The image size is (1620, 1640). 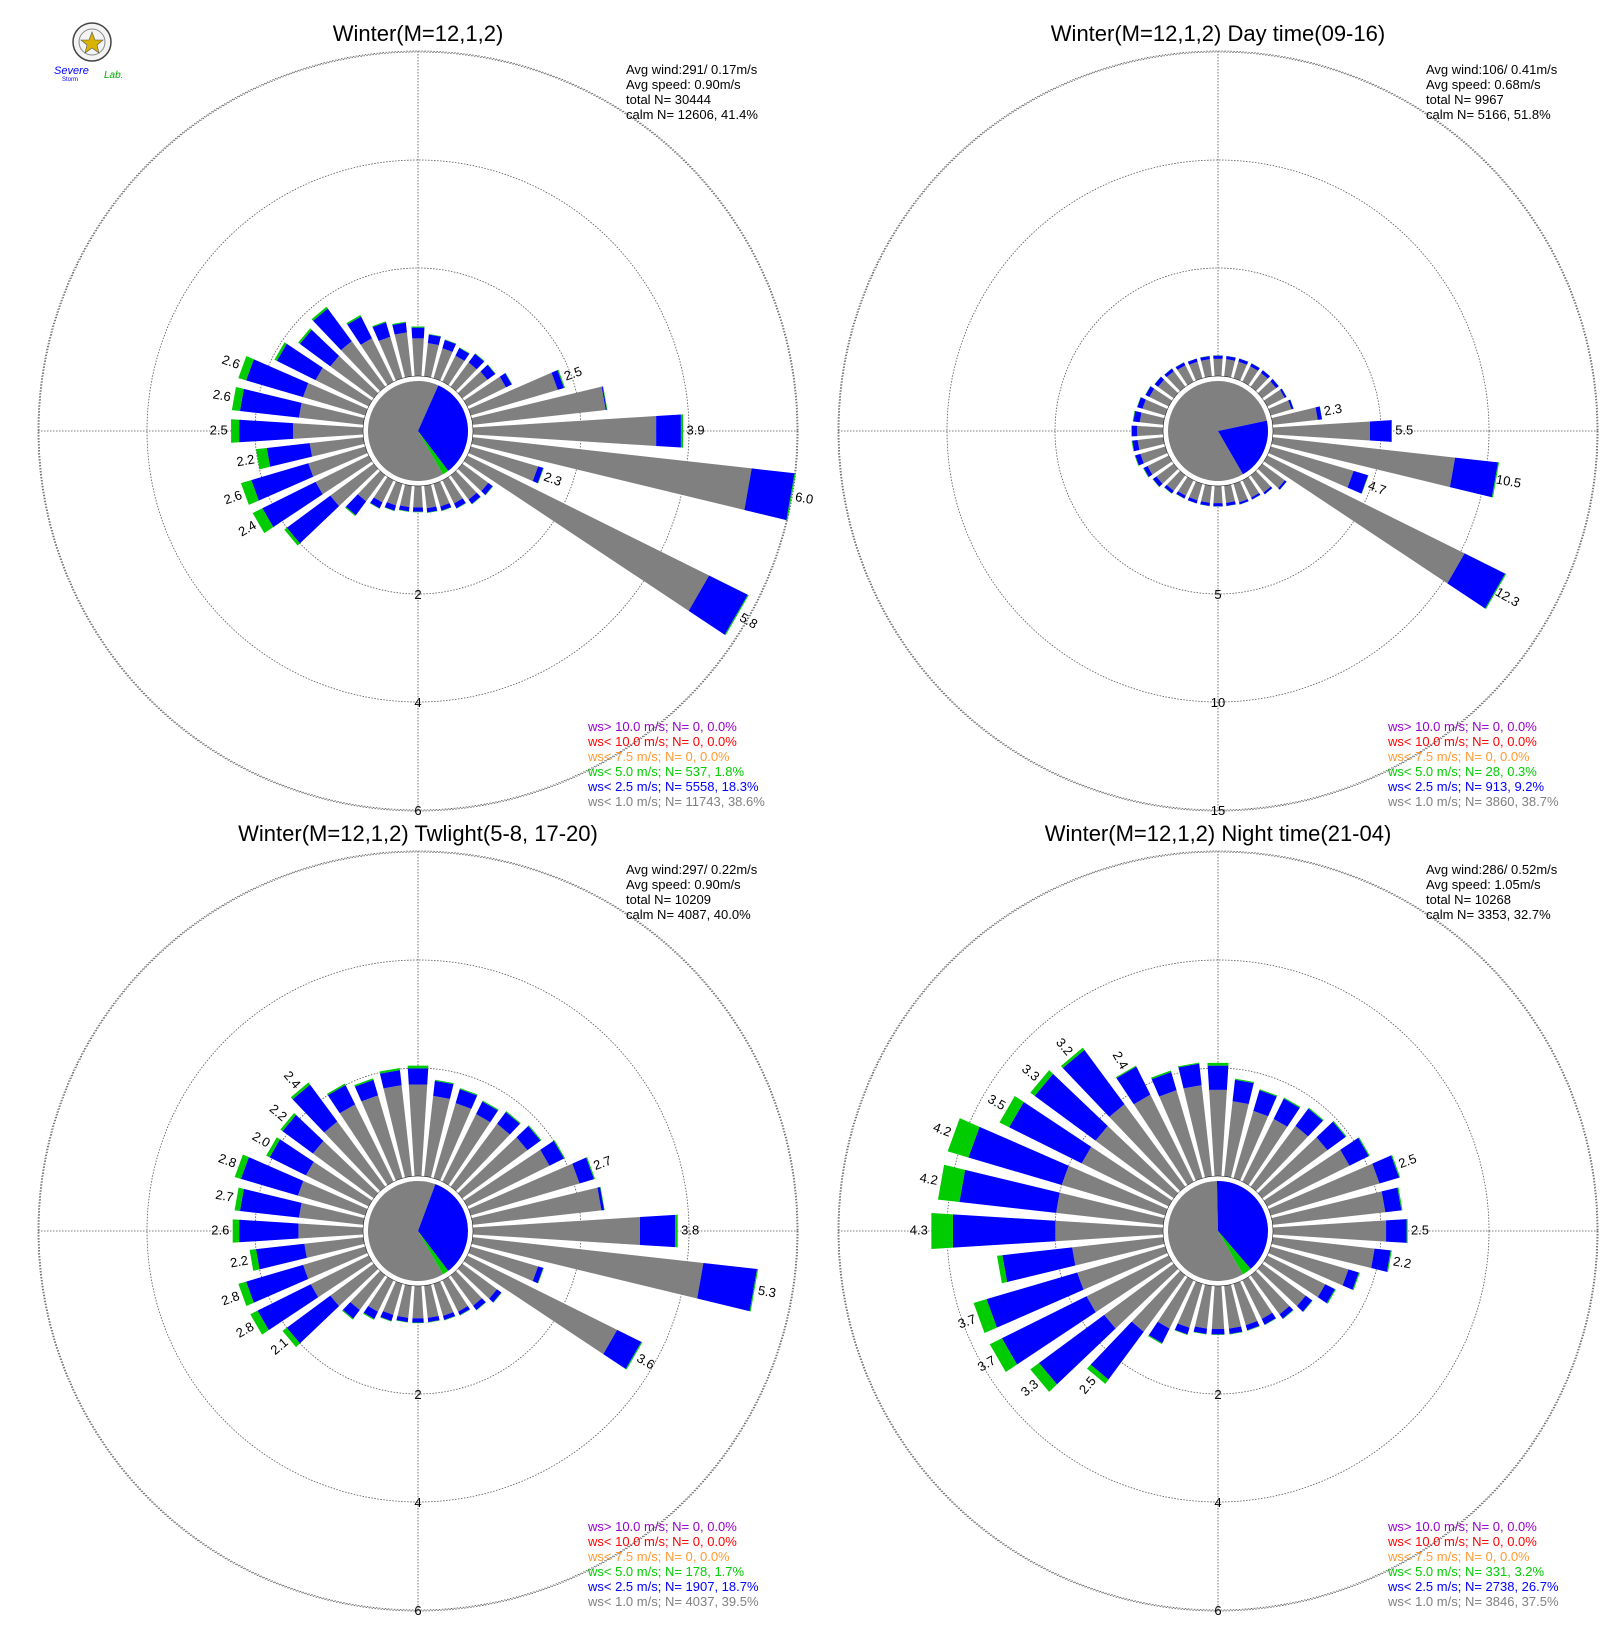 I want to click on direction-bar: 2.0, so click(x=311, y=1167).